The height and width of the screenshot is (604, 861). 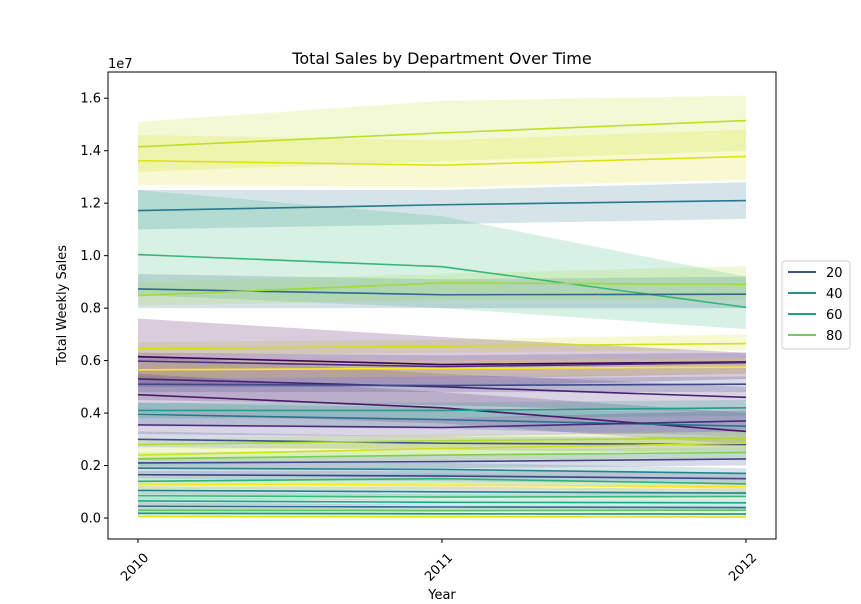 I want to click on legend: 20 40 60 80, so click(x=816, y=305).